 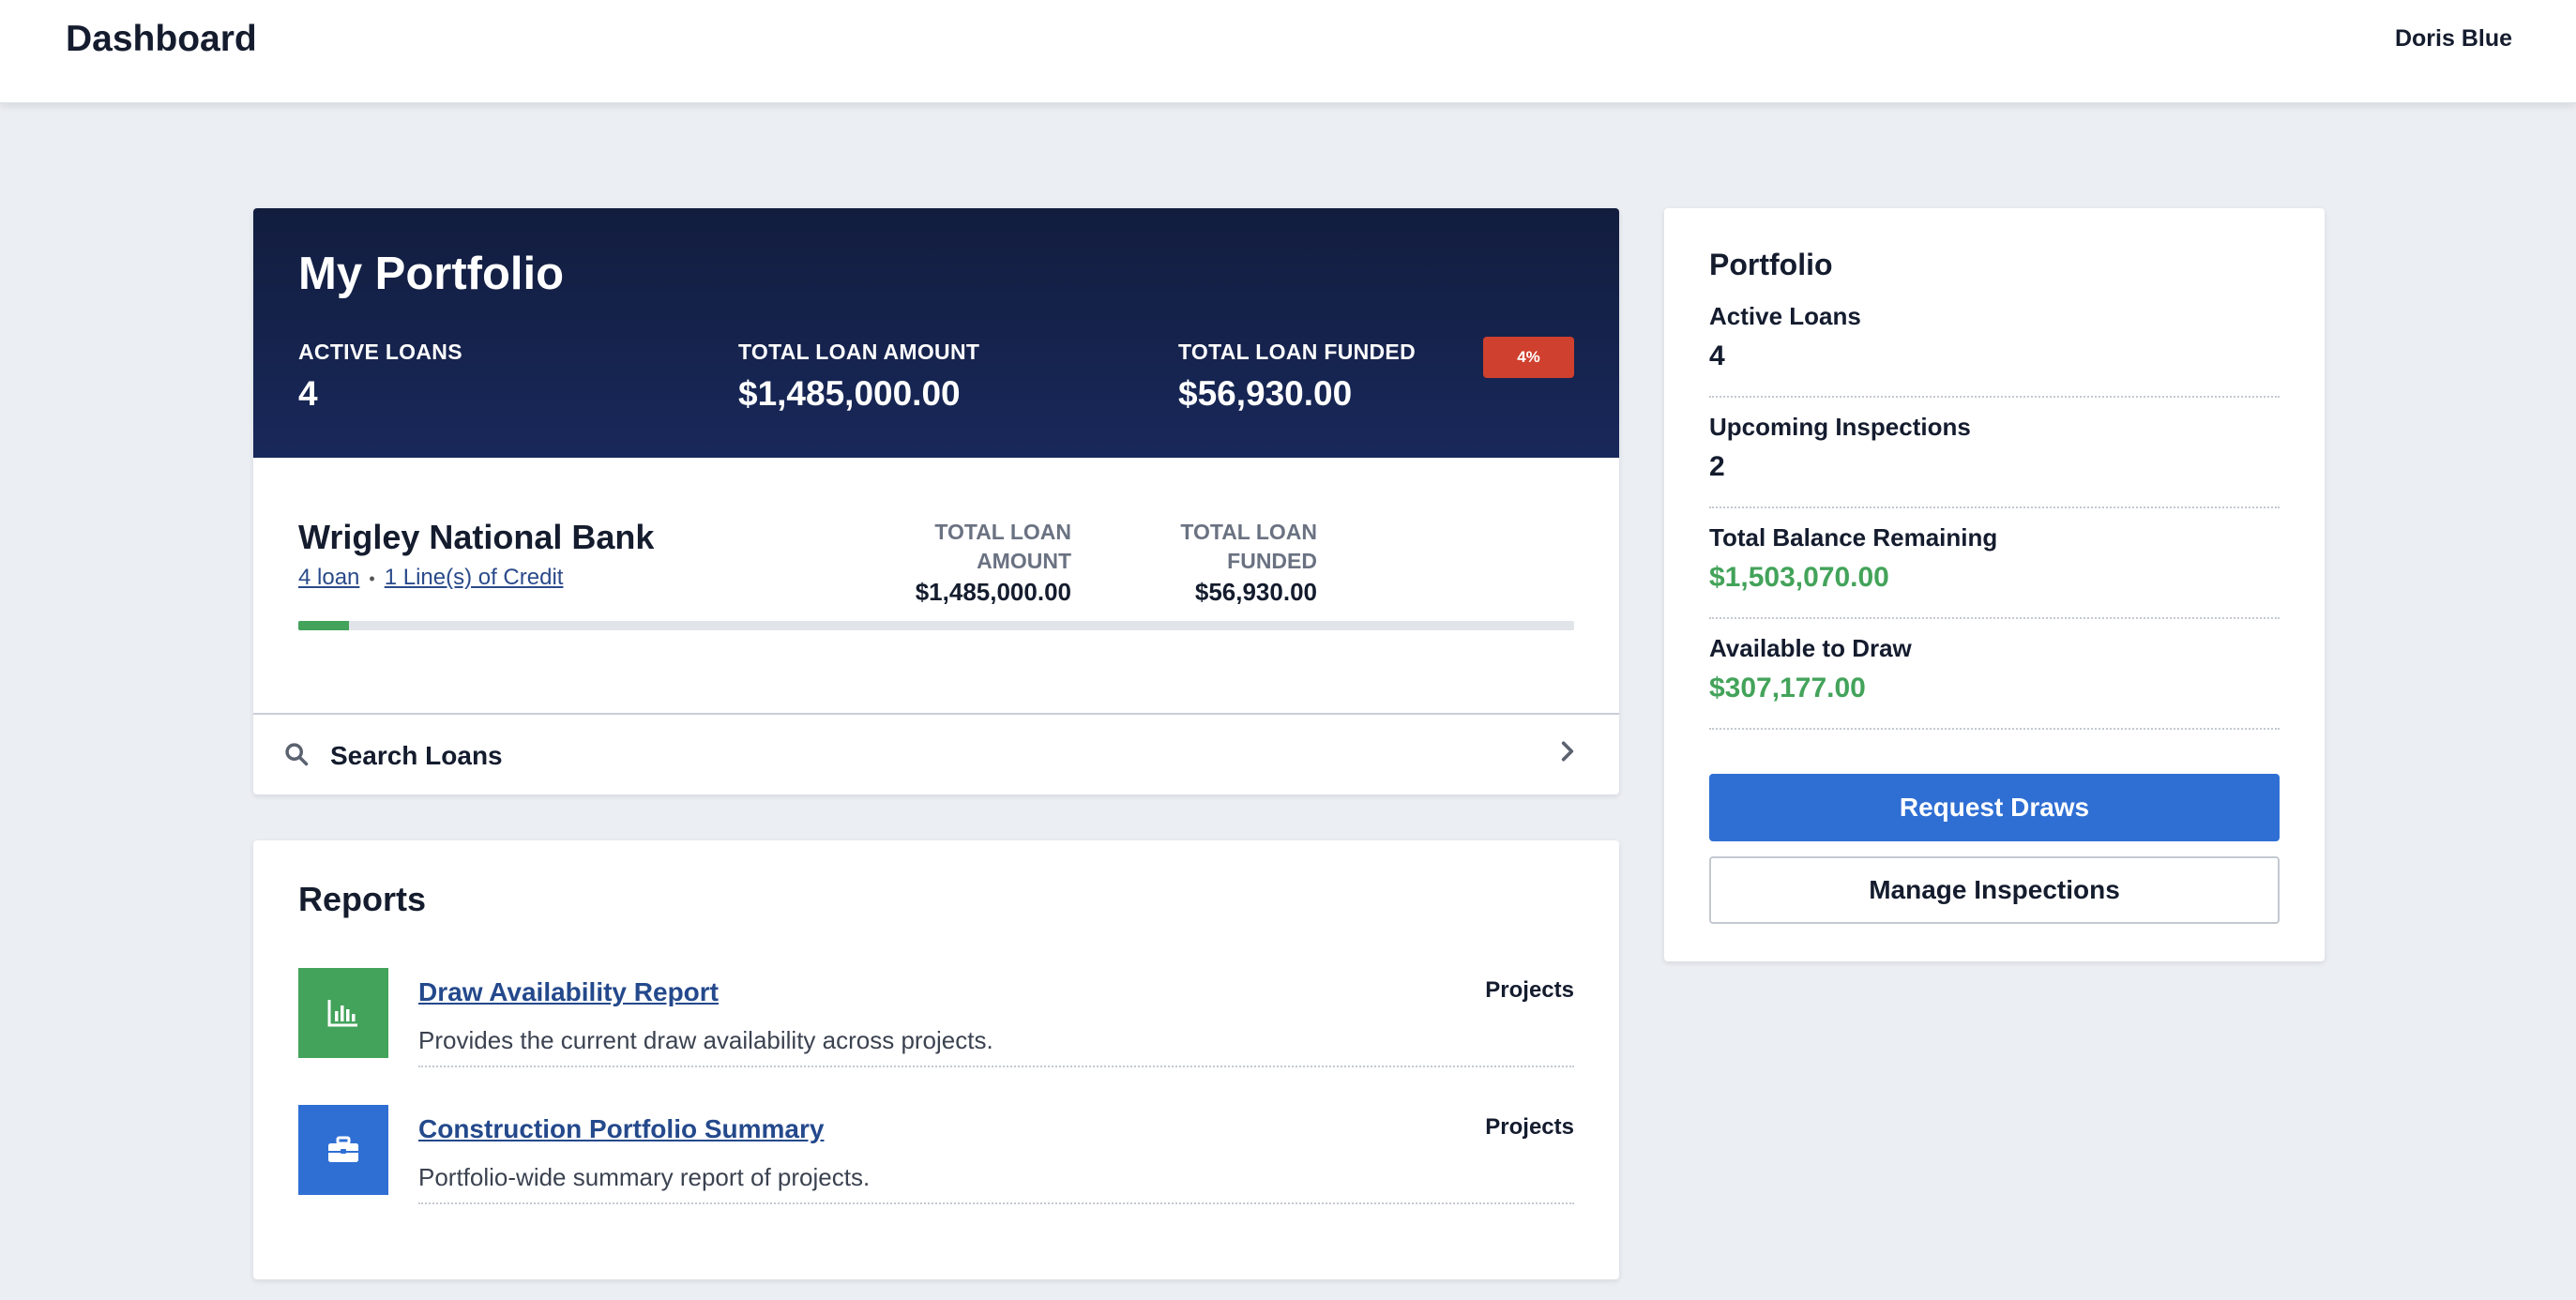 I want to click on bank-links: 4 loan • 1 Line(s) of Credit, so click(x=430, y=578).